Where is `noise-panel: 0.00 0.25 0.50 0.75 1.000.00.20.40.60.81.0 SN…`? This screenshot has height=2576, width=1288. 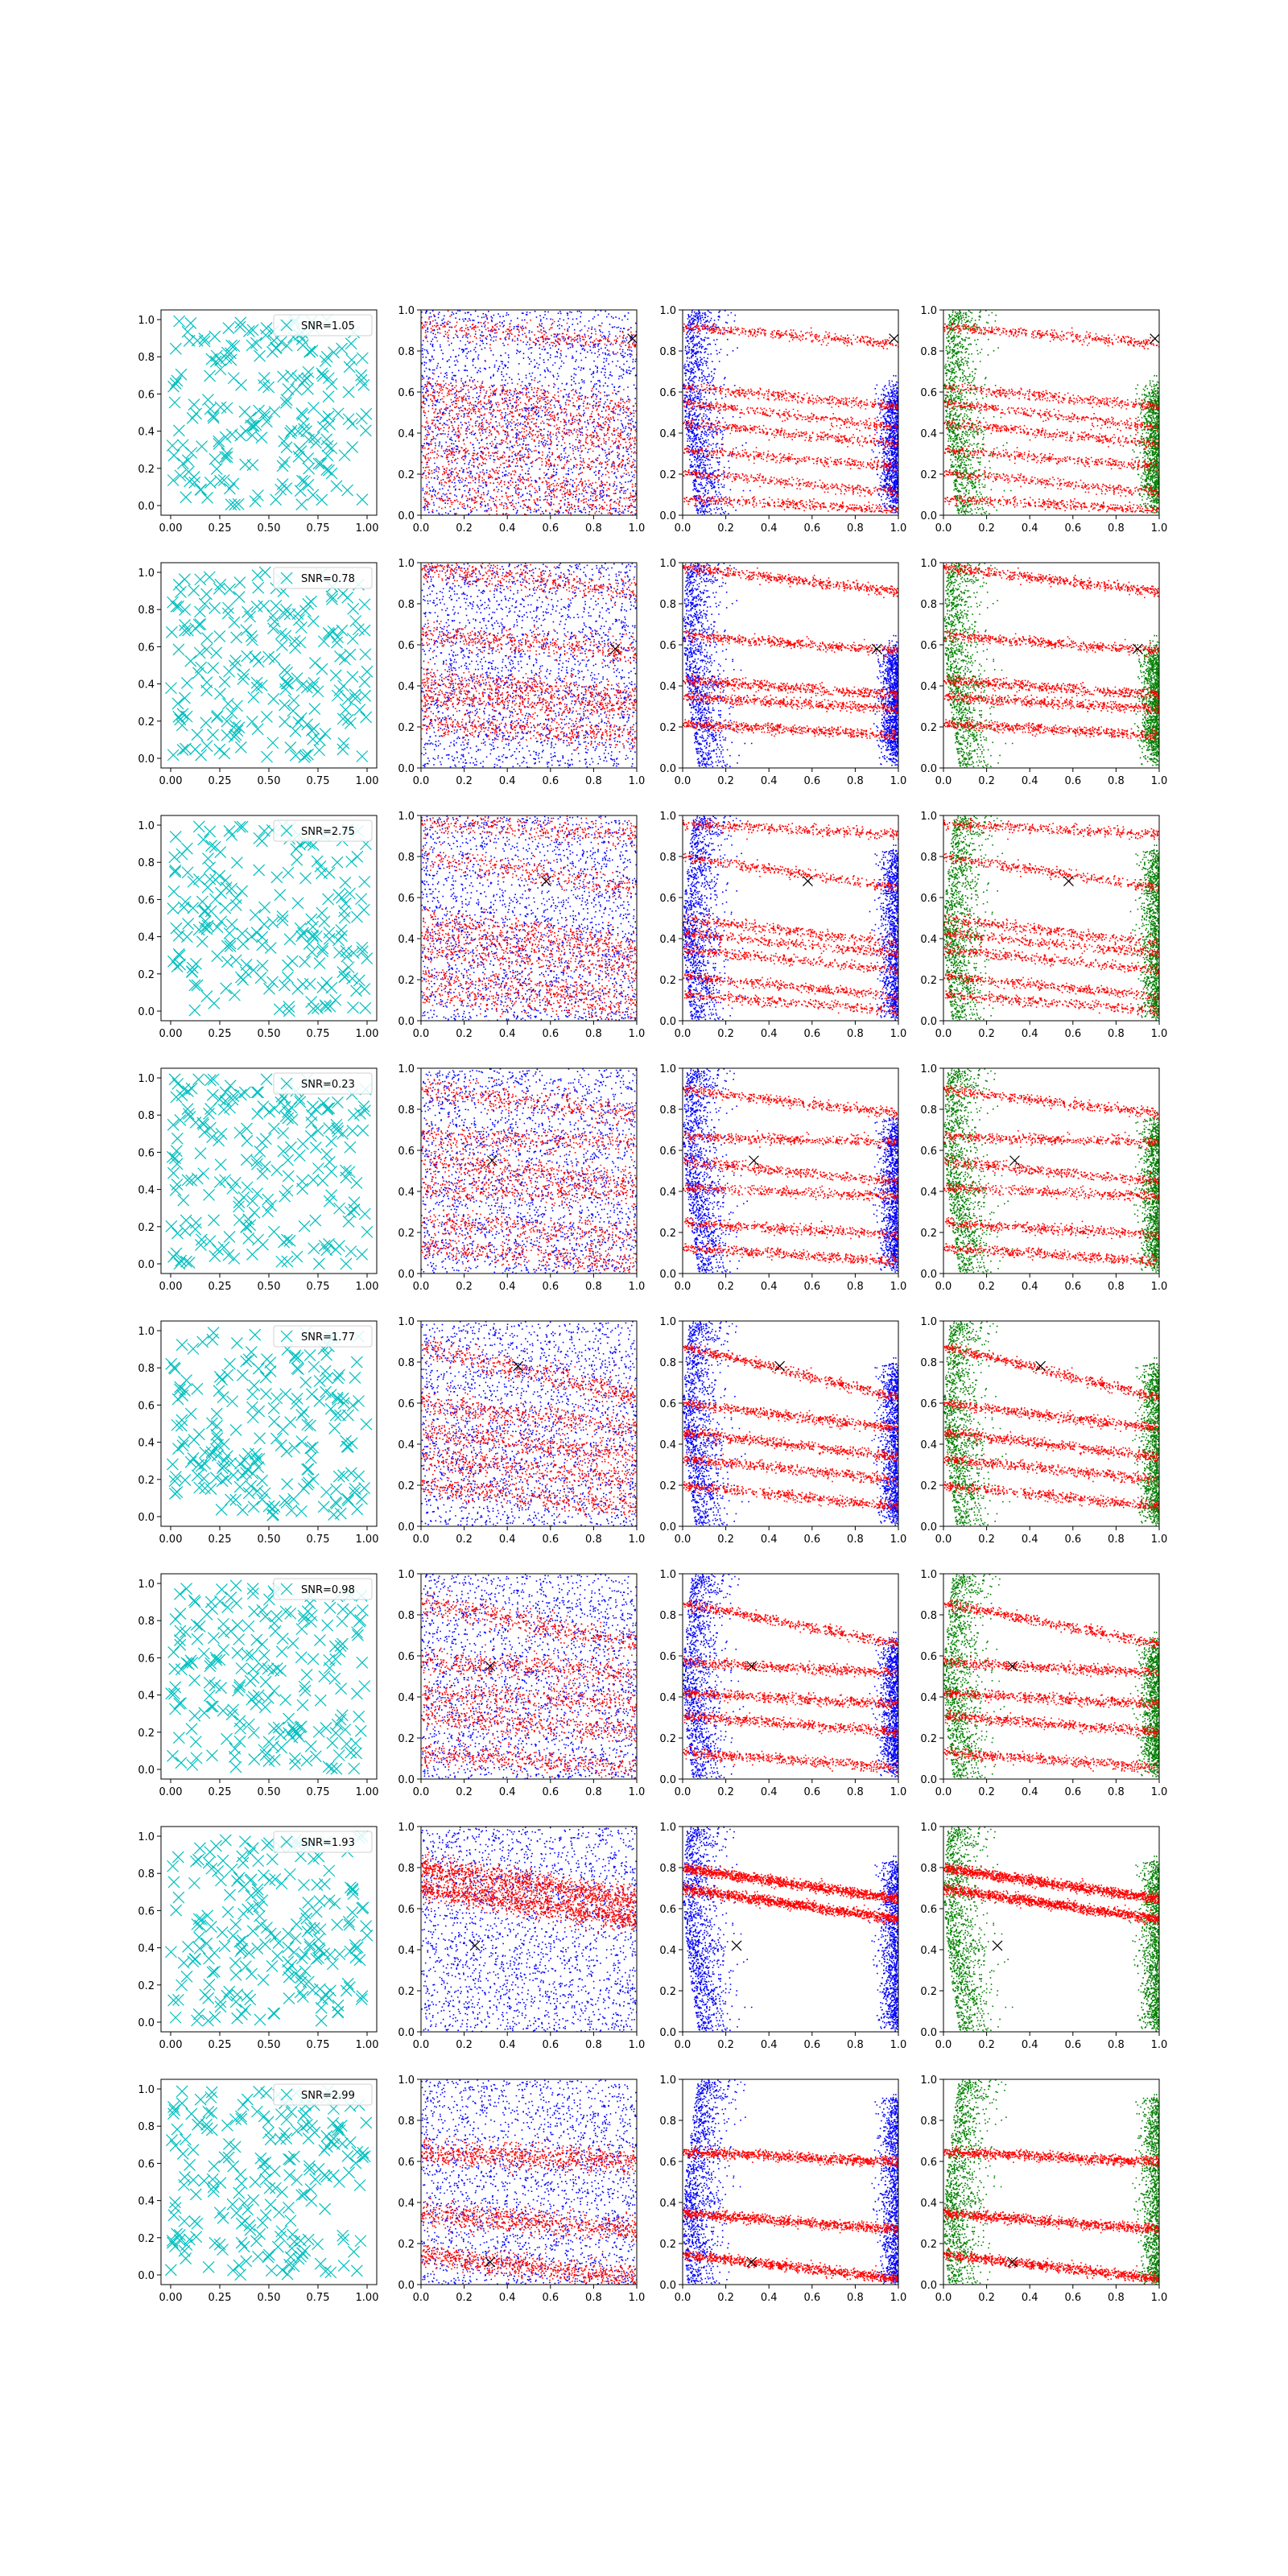 noise-panel: 0.00 0.25 0.50 0.75 1.000.00.20.40.60.81.0 SN… is located at coordinates (258, 422).